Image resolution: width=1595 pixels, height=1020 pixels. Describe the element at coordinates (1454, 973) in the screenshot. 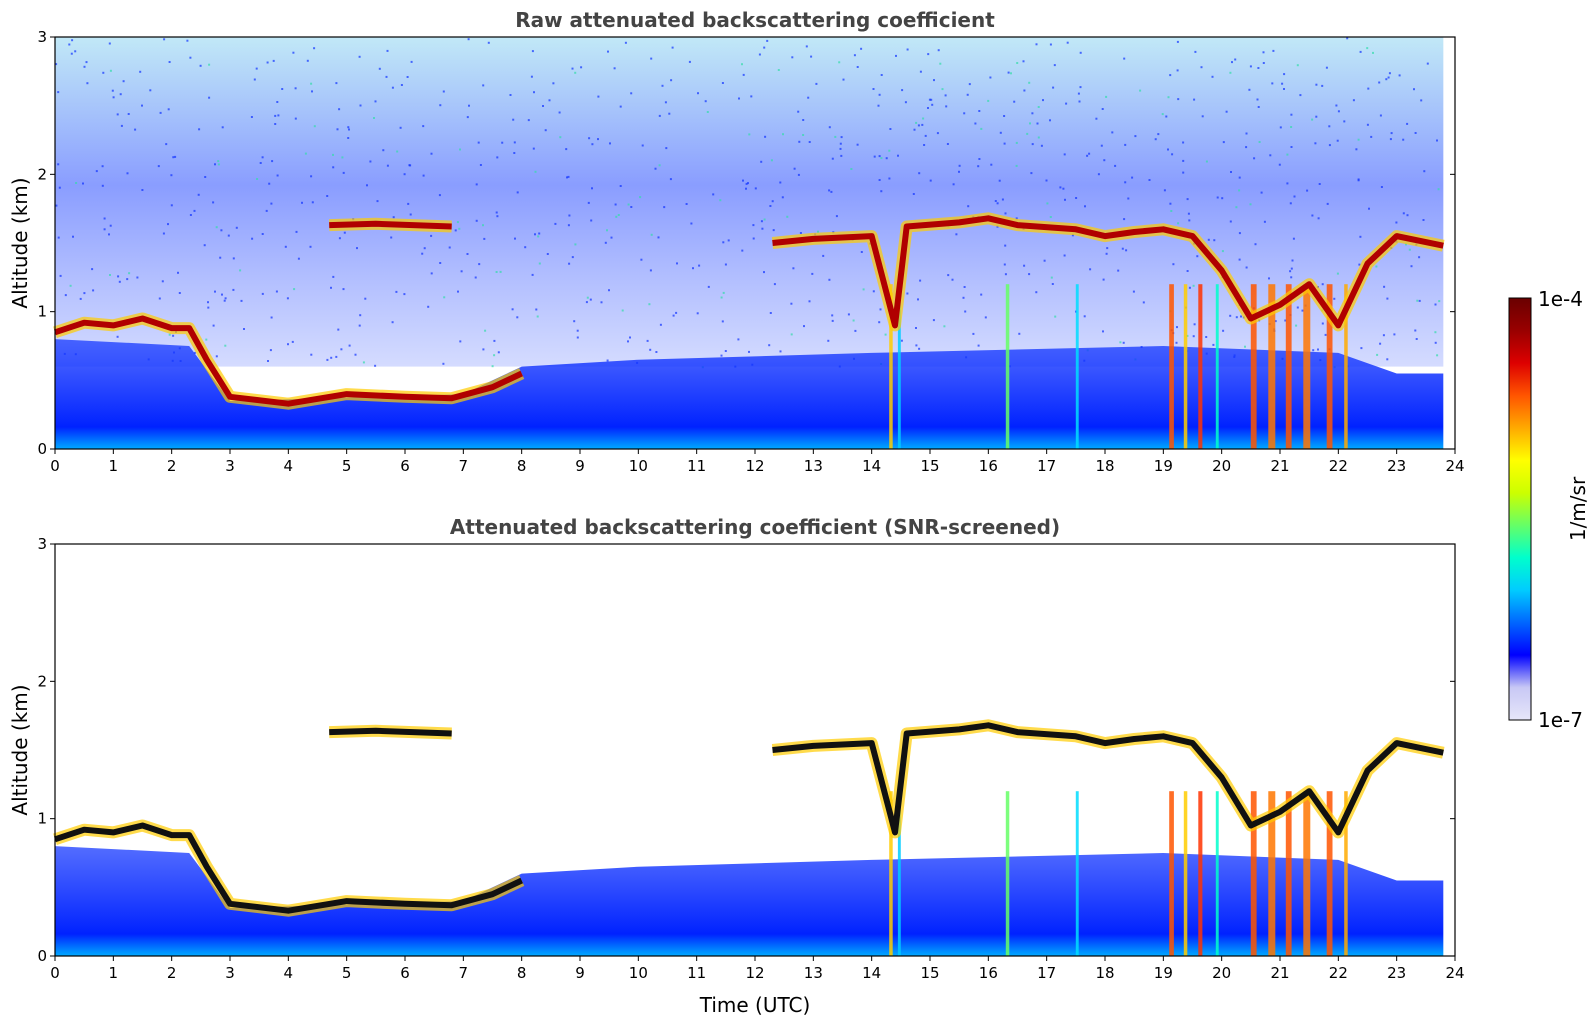

I see `x-tick-label: 24` at that location.